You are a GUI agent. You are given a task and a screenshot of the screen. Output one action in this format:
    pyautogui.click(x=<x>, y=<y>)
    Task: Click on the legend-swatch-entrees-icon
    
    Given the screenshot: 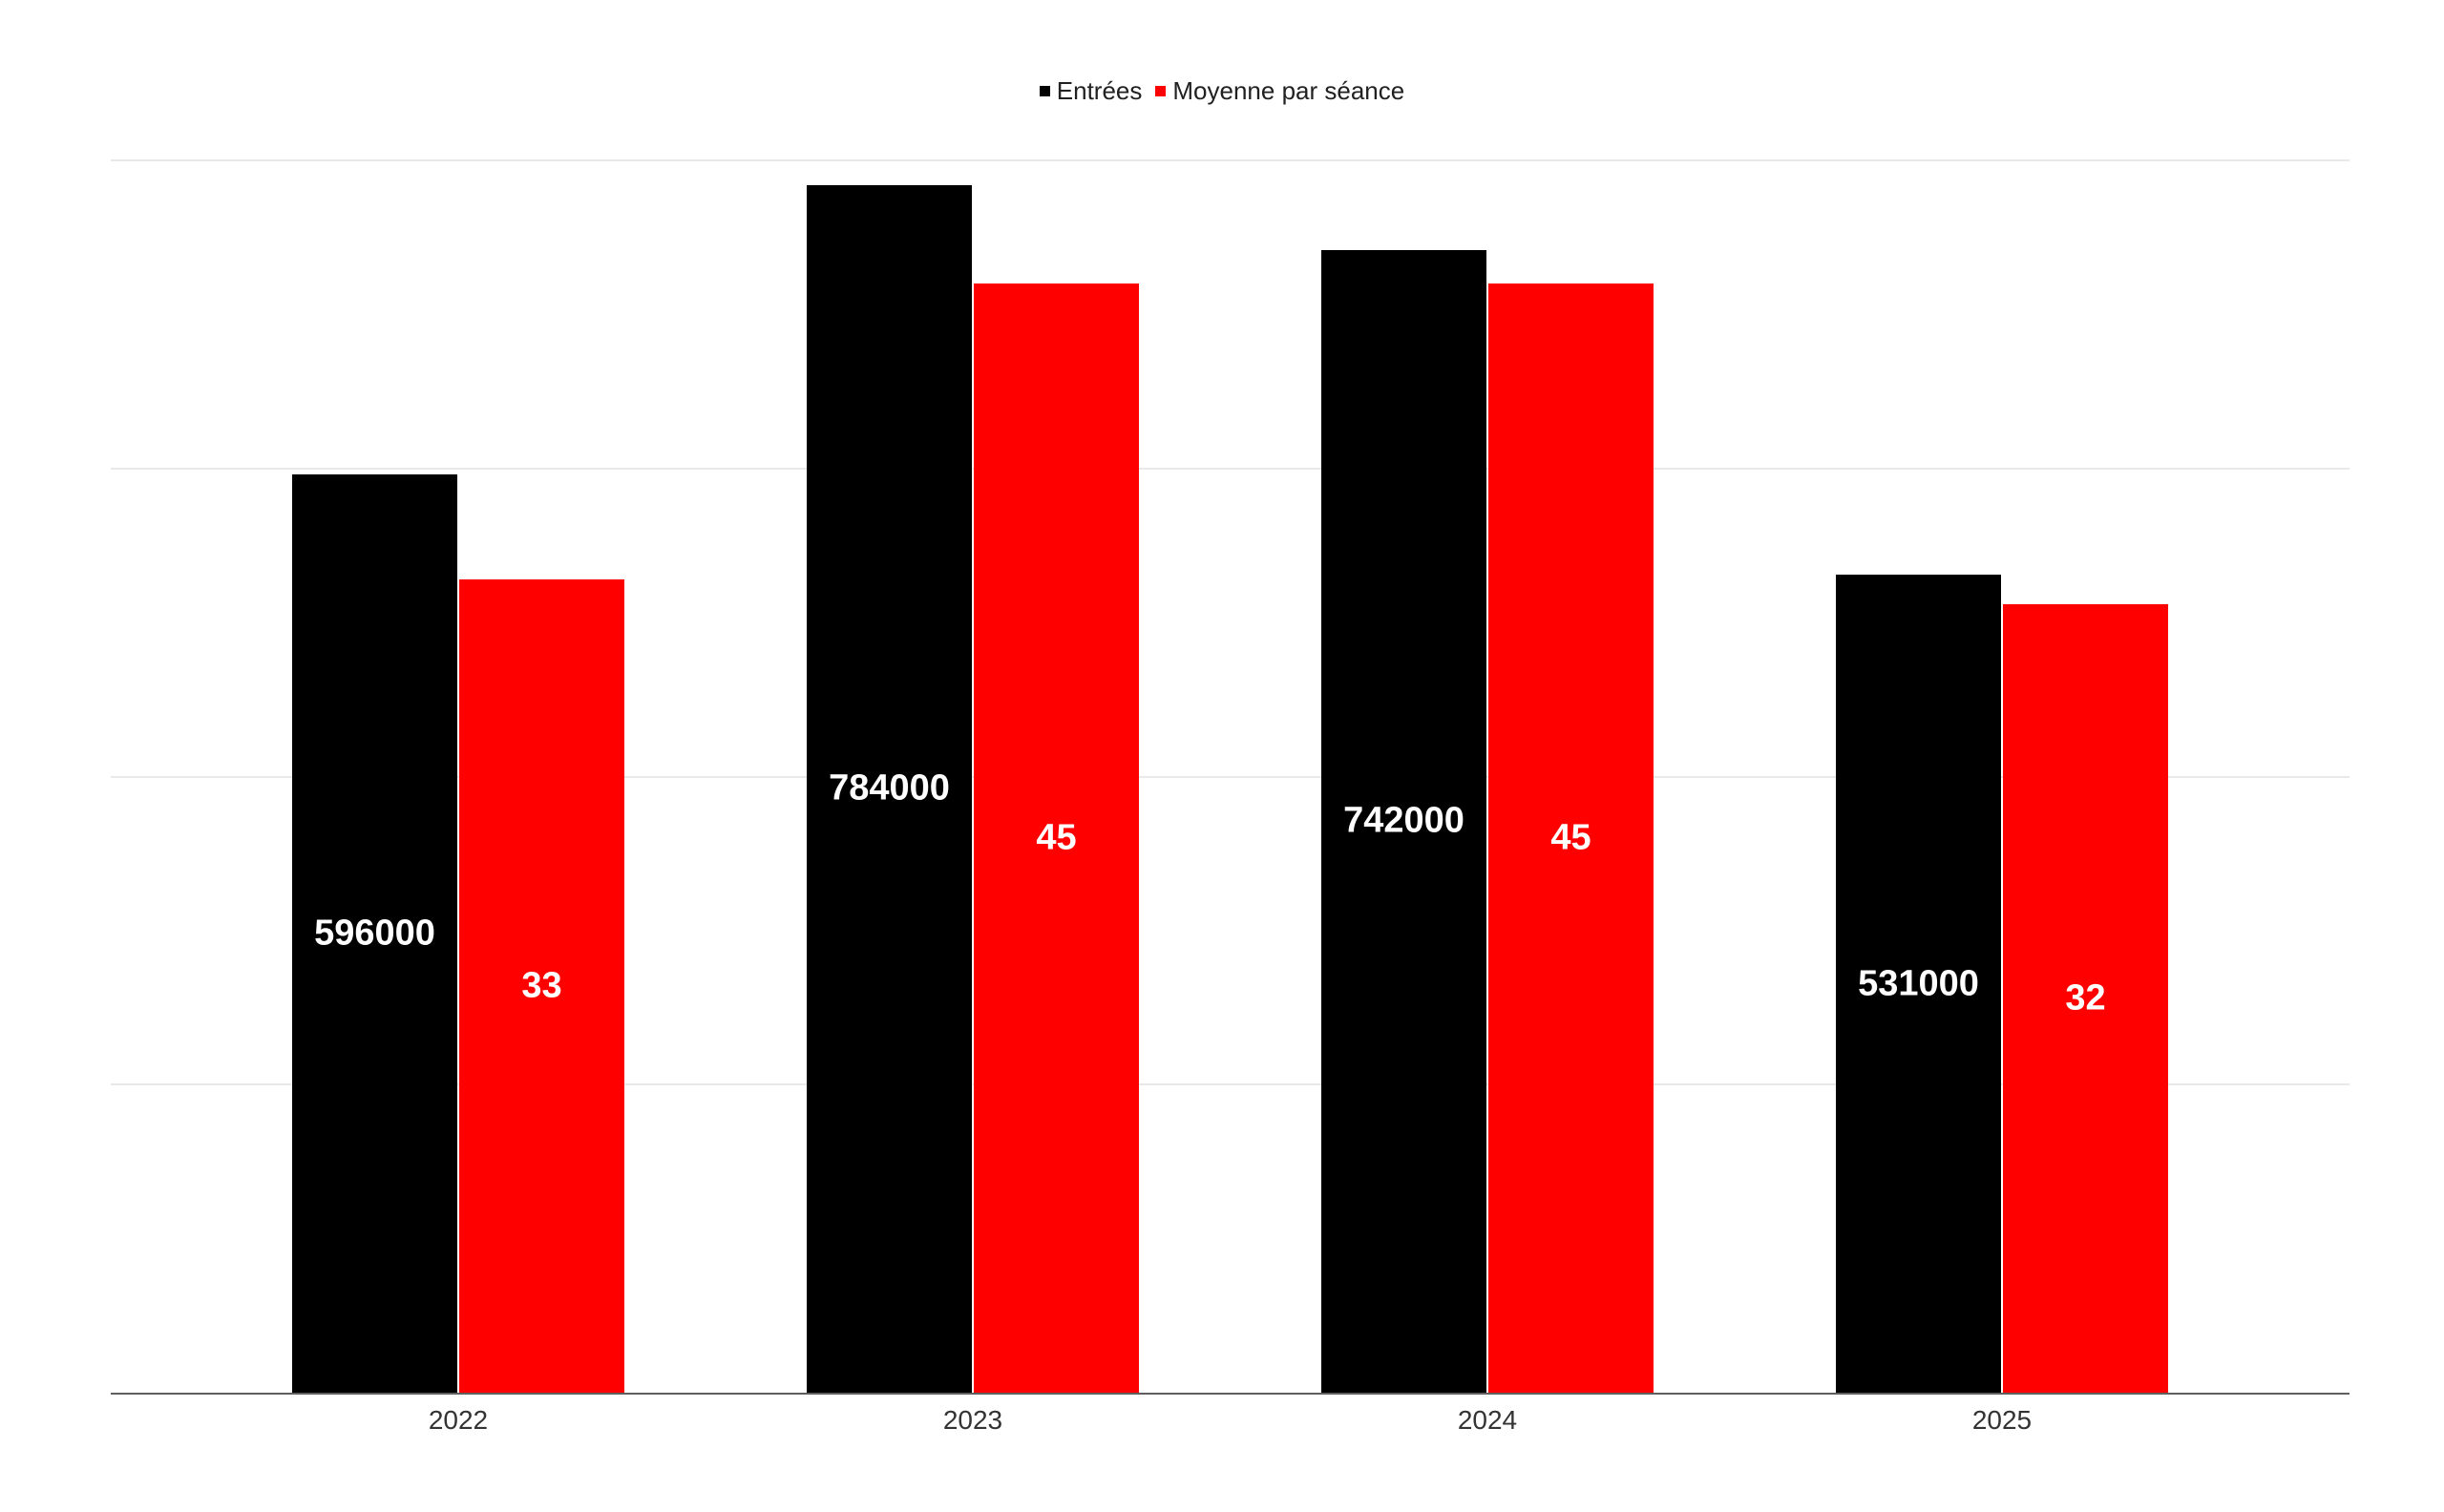 What is the action you would take?
    pyautogui.click(x=1045, y=91)
    